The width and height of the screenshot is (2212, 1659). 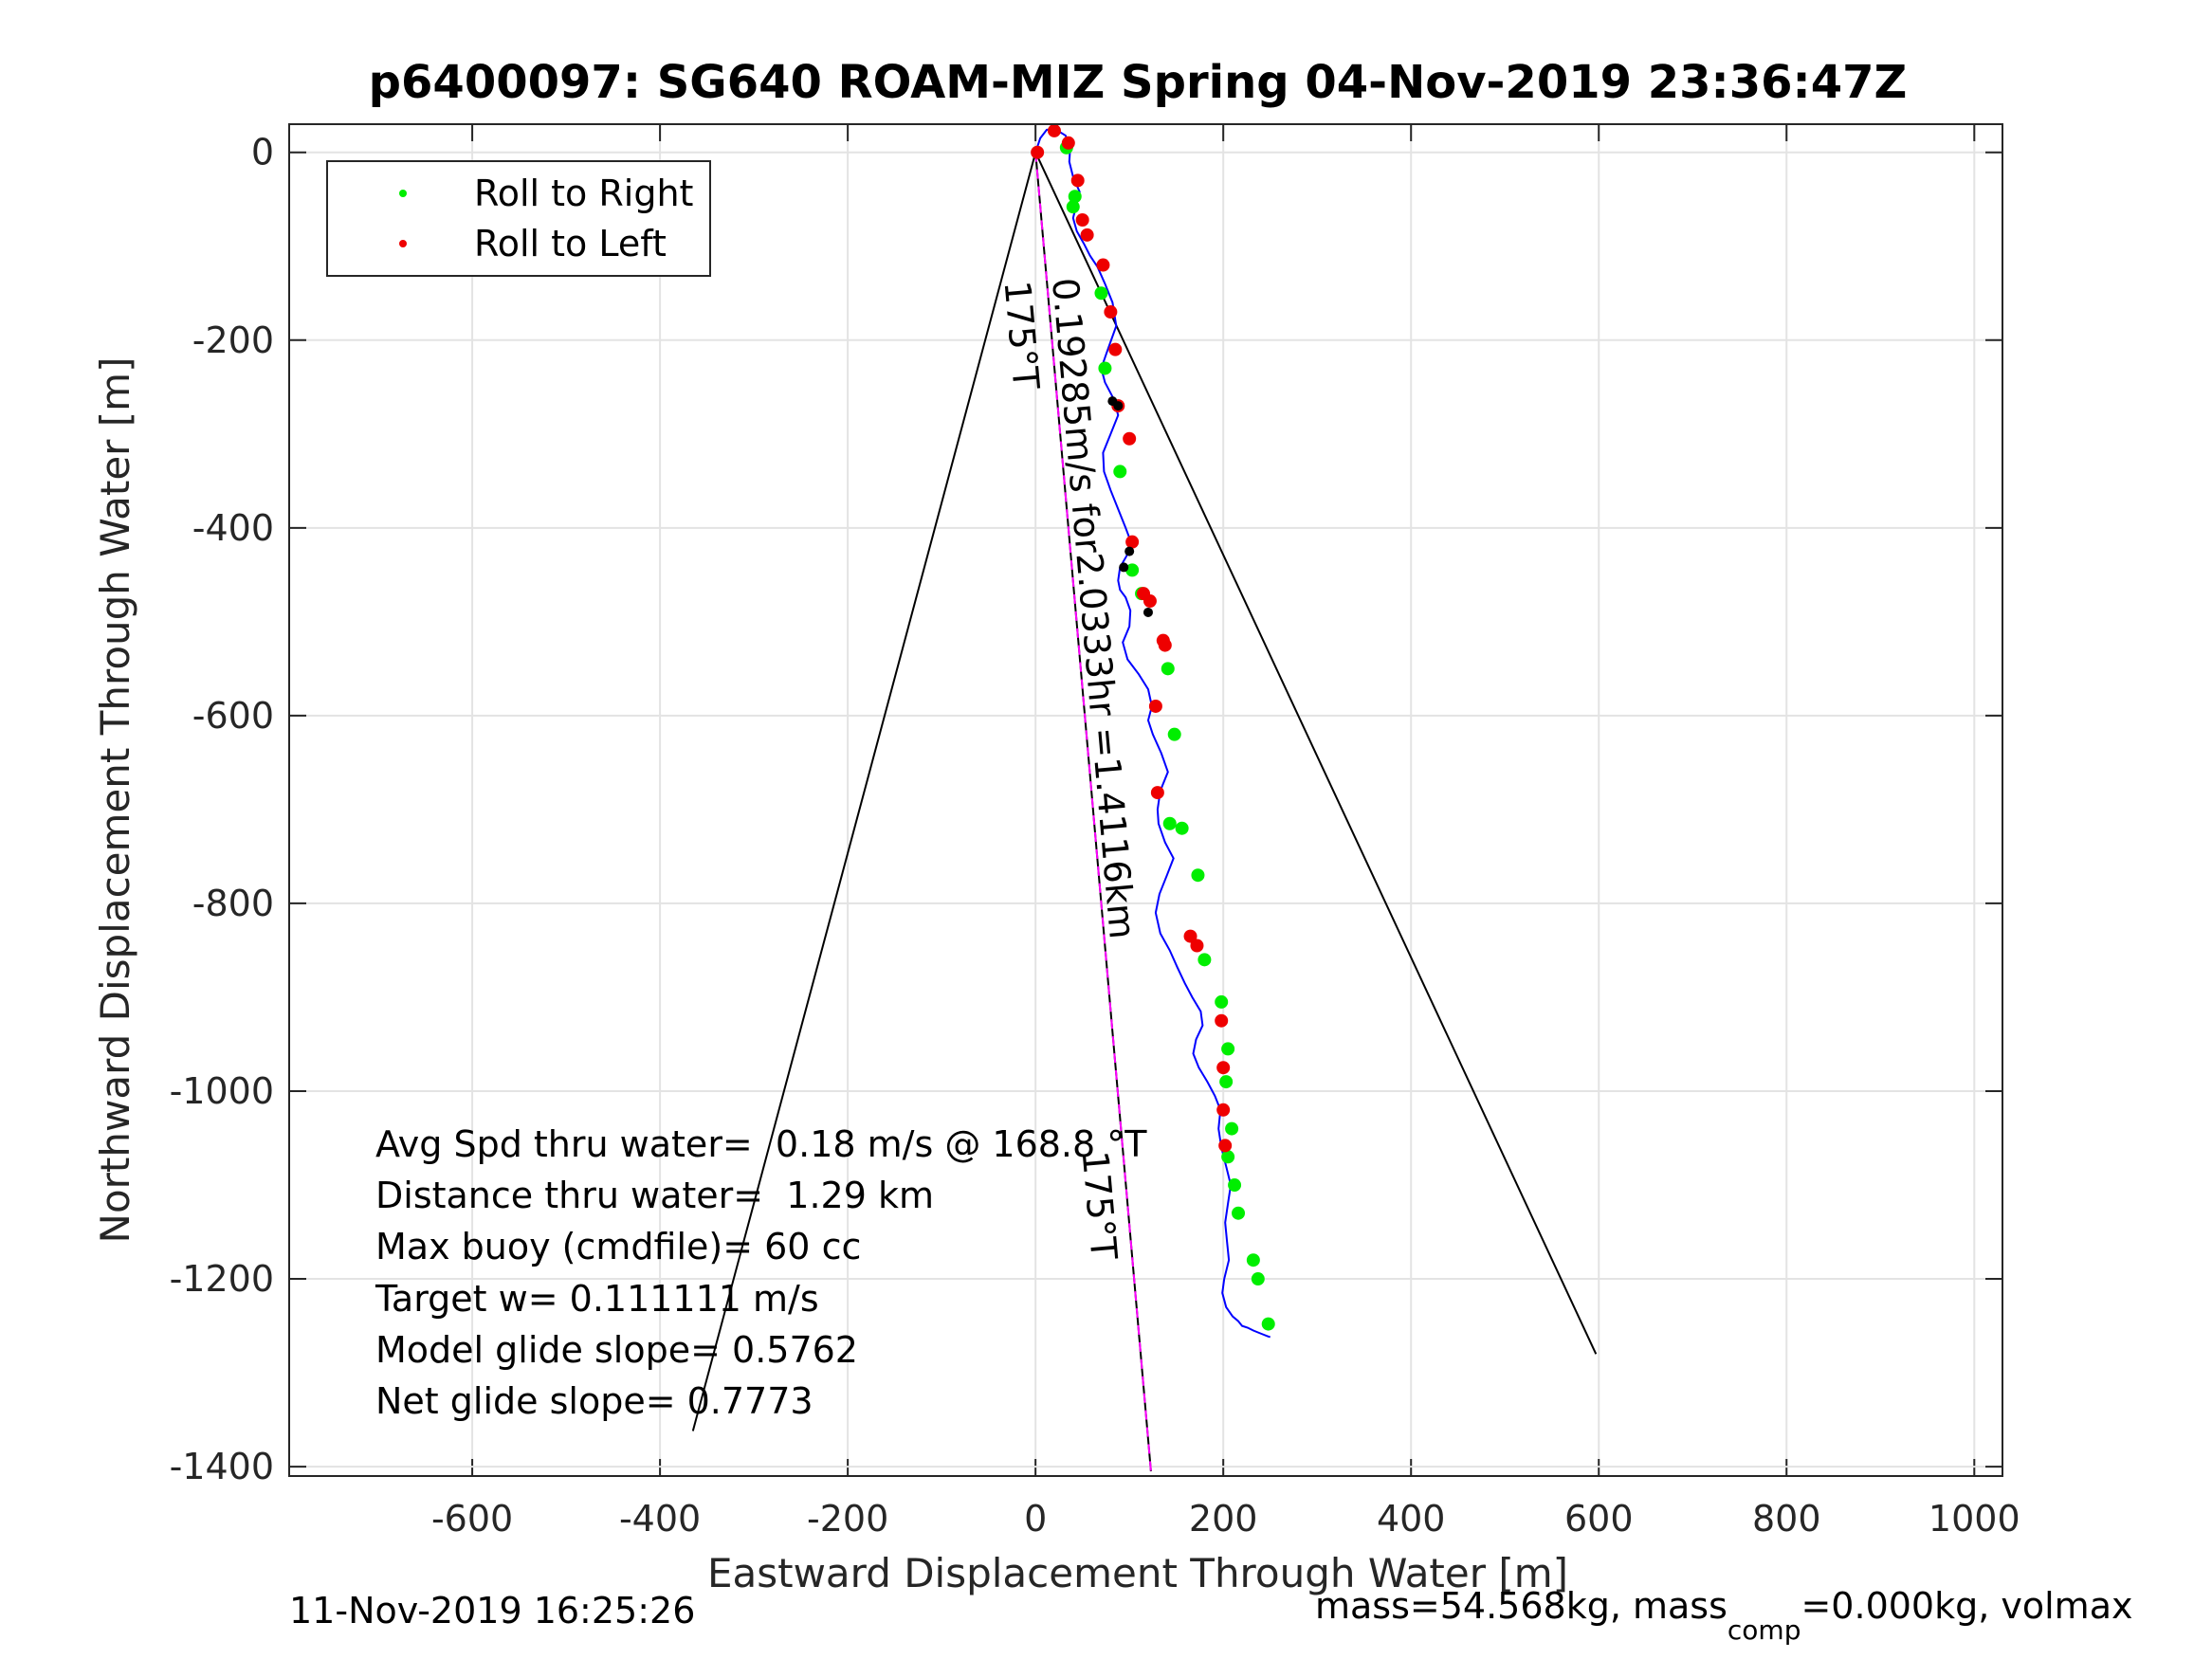 I want to click on stat-max-buoy: Max buoy (cmdfile)= 60 cc, so click(x=618, y=1246).